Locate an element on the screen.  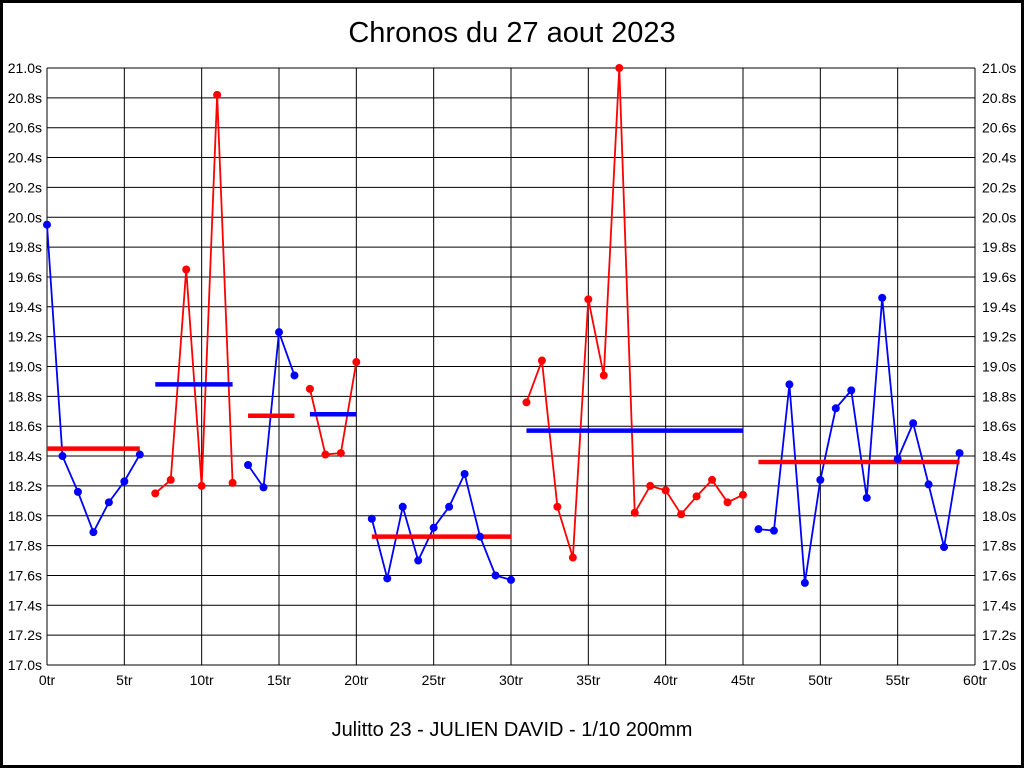
x-tick-label: 20tr is located at coordinates (356, 680).